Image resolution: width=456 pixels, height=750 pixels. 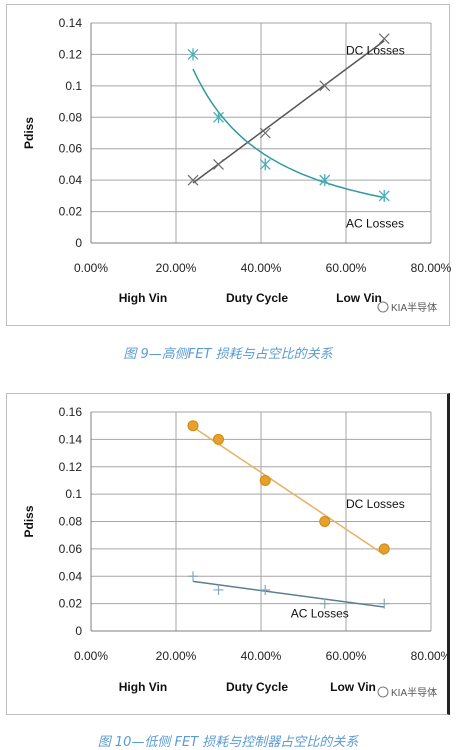 I want to click on y-tick-label: 0.16, so click(x=71, y=412).